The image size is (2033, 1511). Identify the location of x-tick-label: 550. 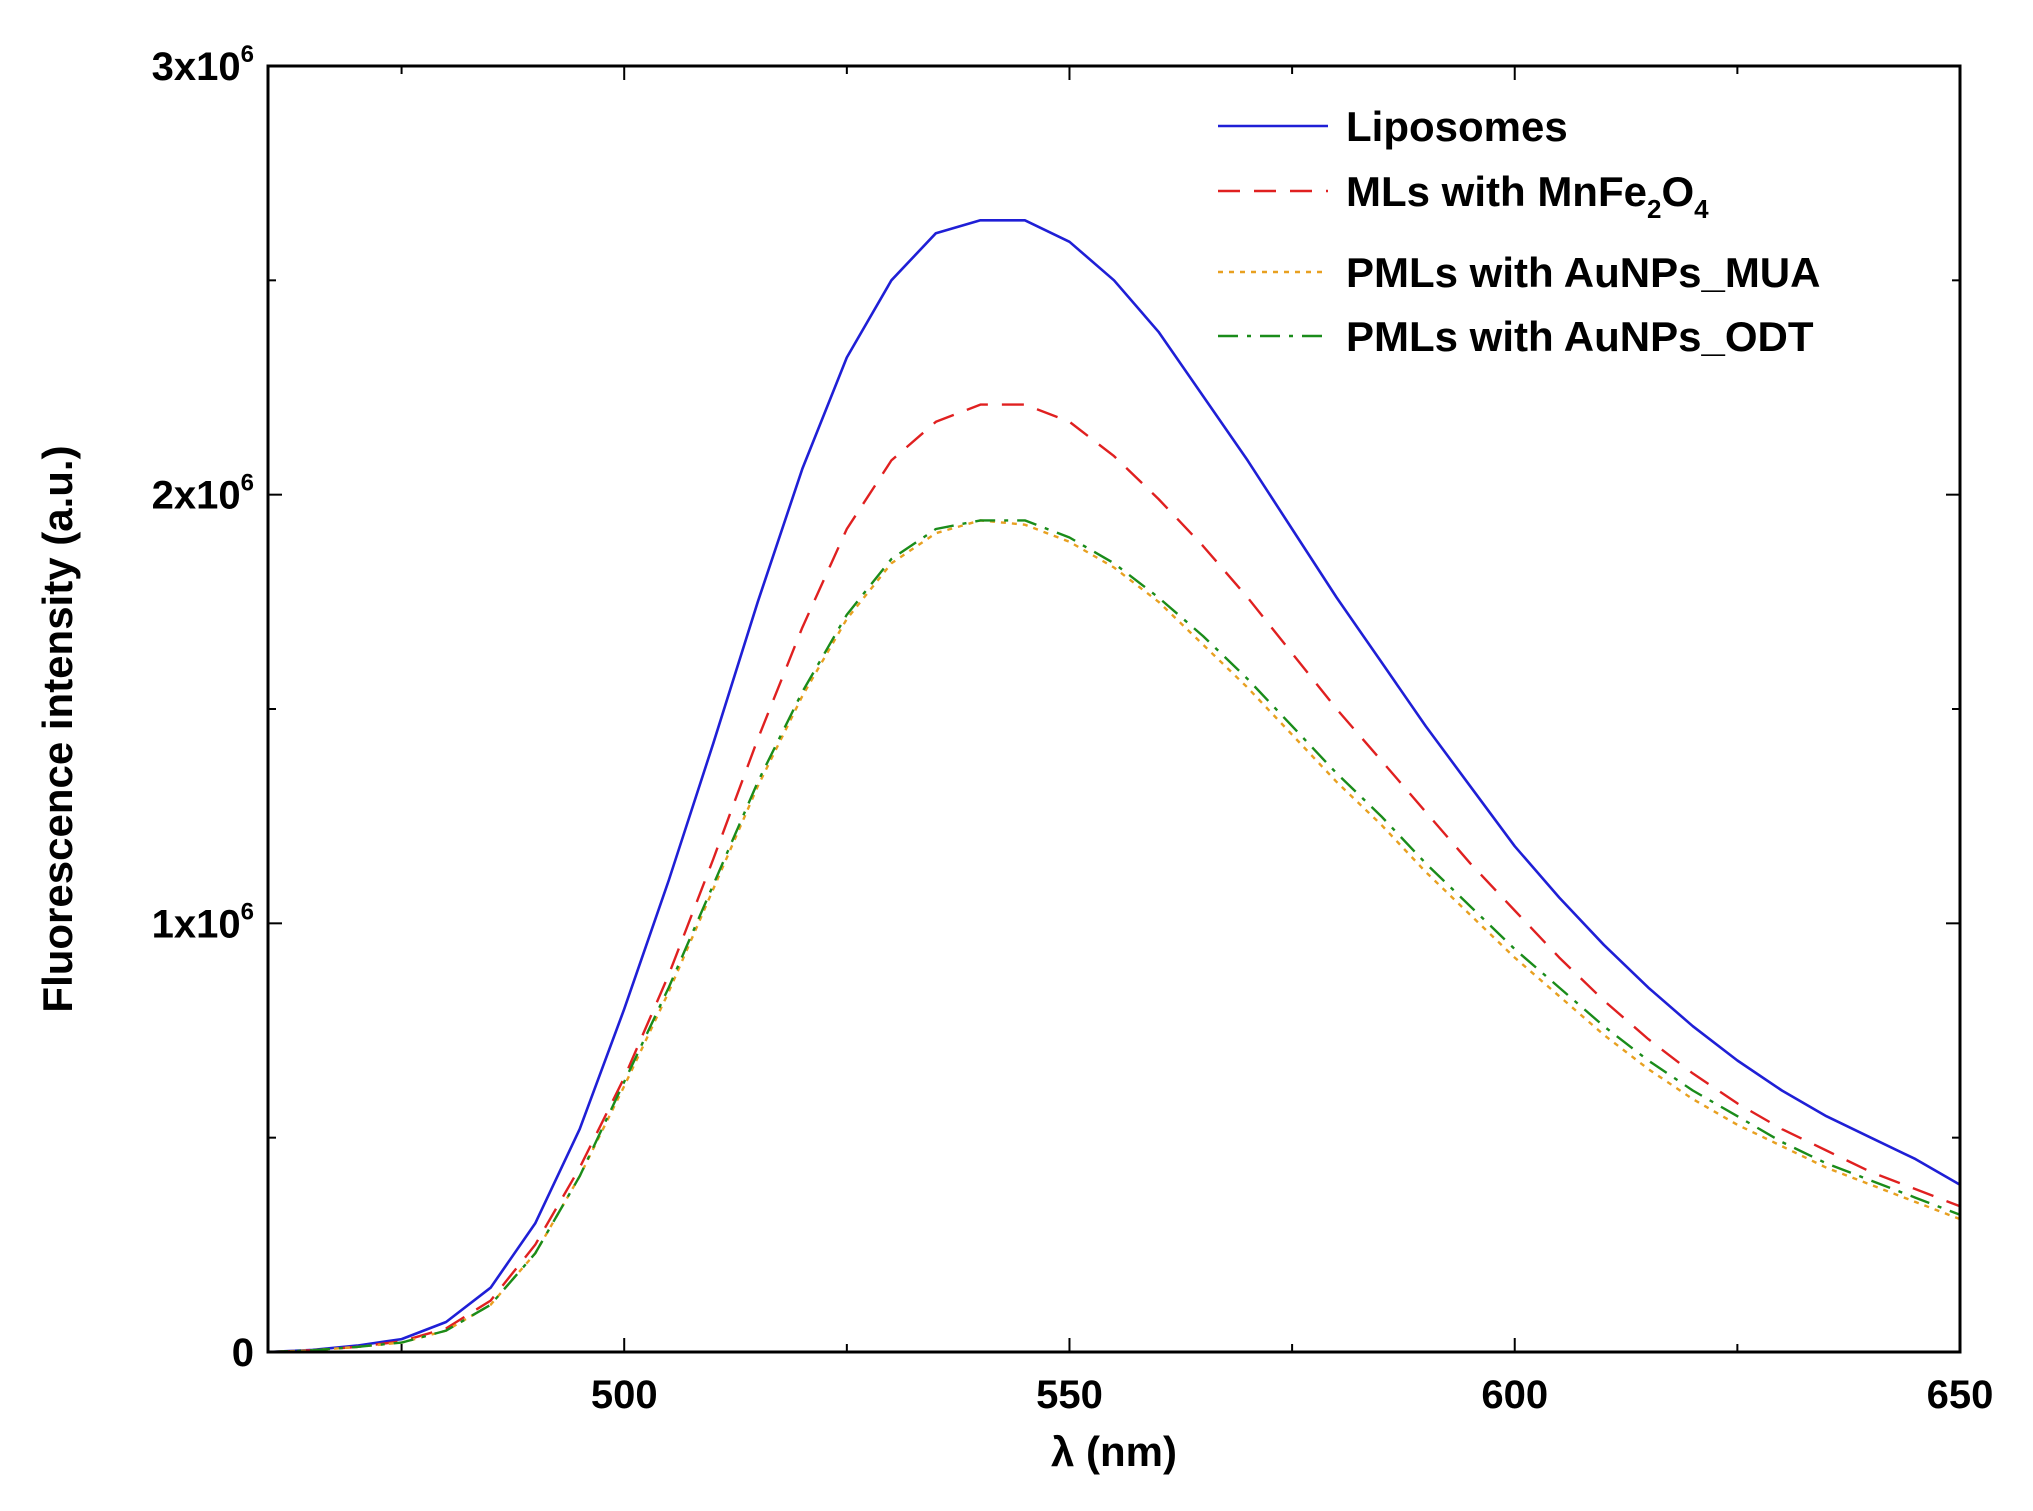
(1069, 1395).